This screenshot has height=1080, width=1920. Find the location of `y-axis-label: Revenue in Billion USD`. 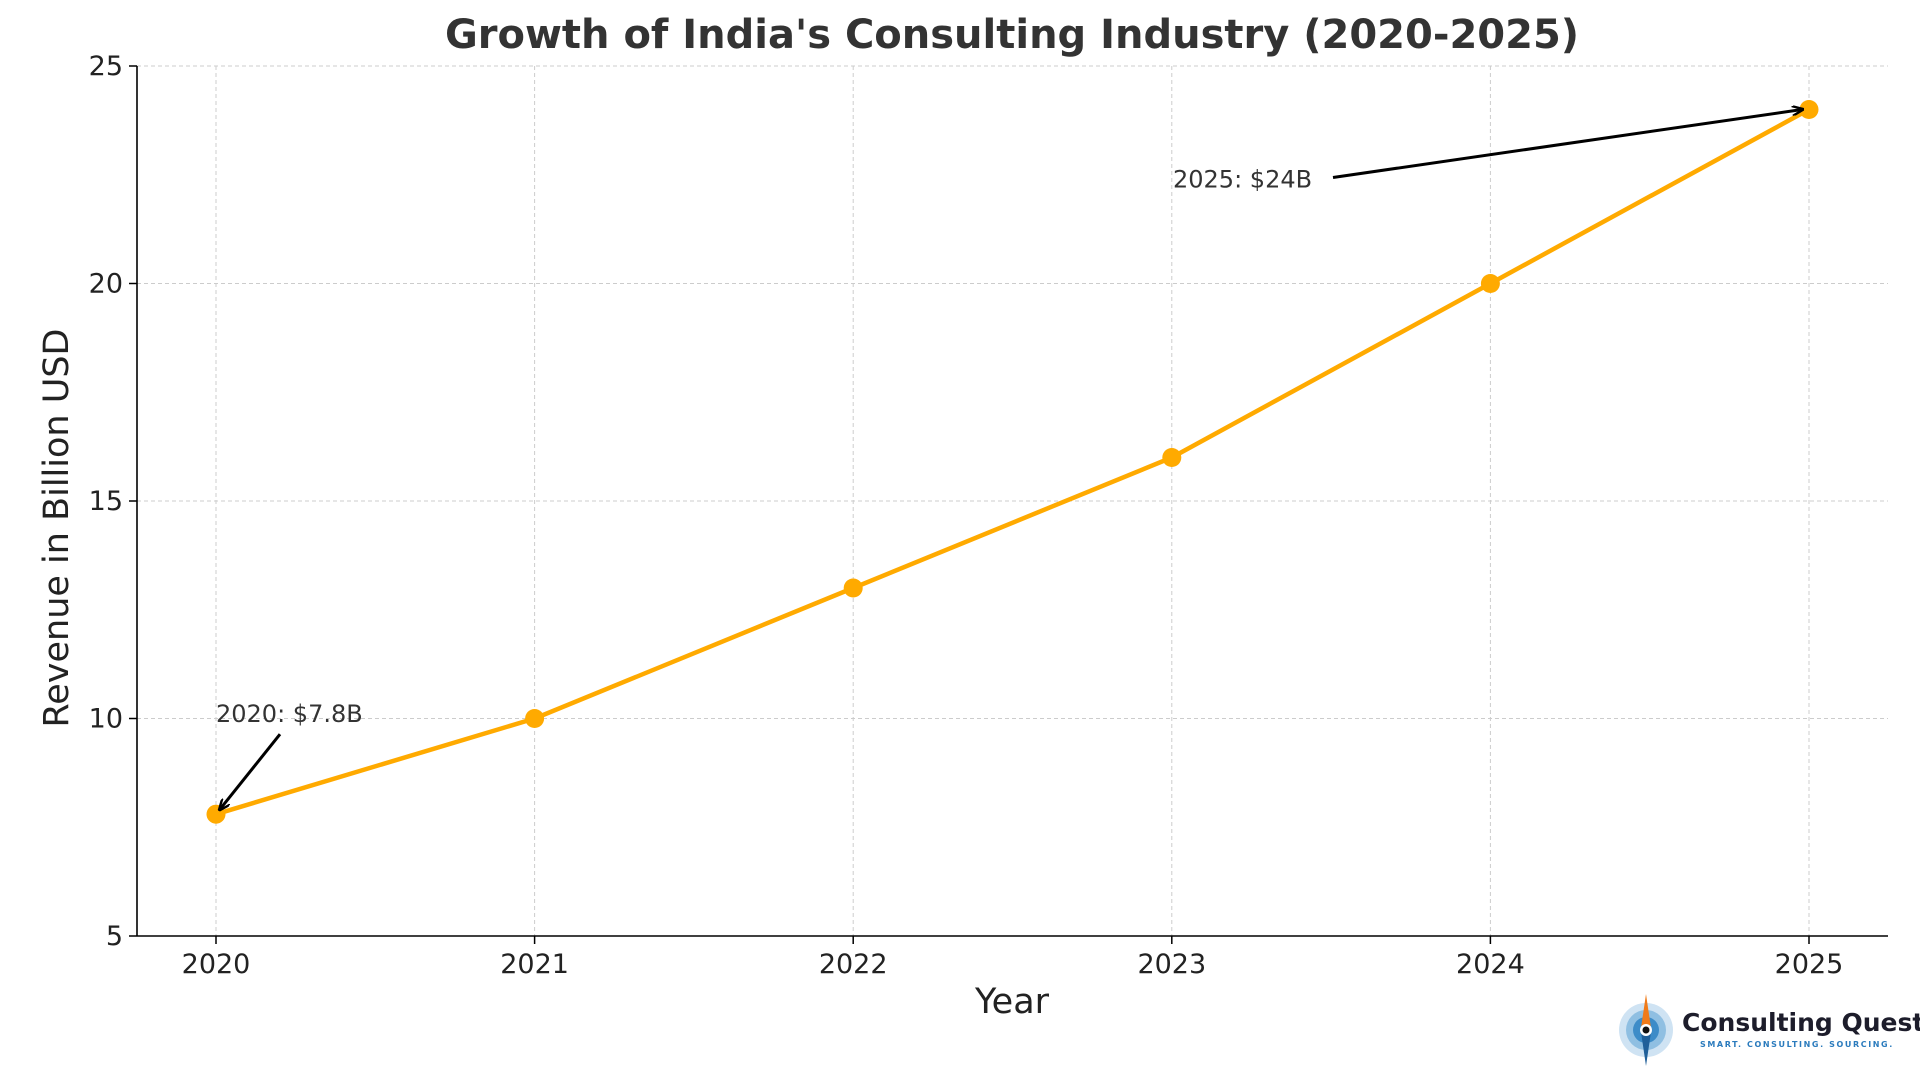

y-axis-label: Revenue in Billion USD is located at coordinates (57, 528).